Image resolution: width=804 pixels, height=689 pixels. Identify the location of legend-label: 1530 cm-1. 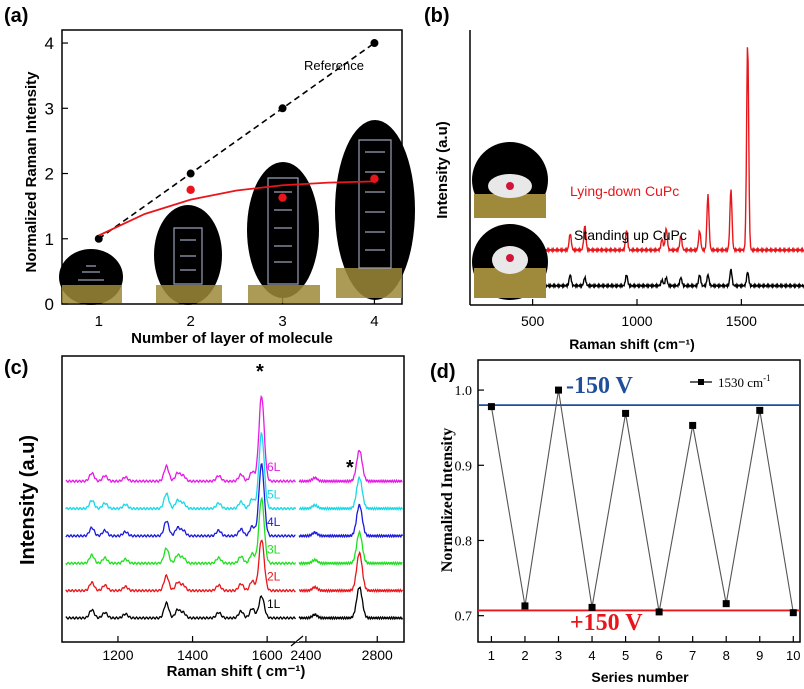
(744, 381).